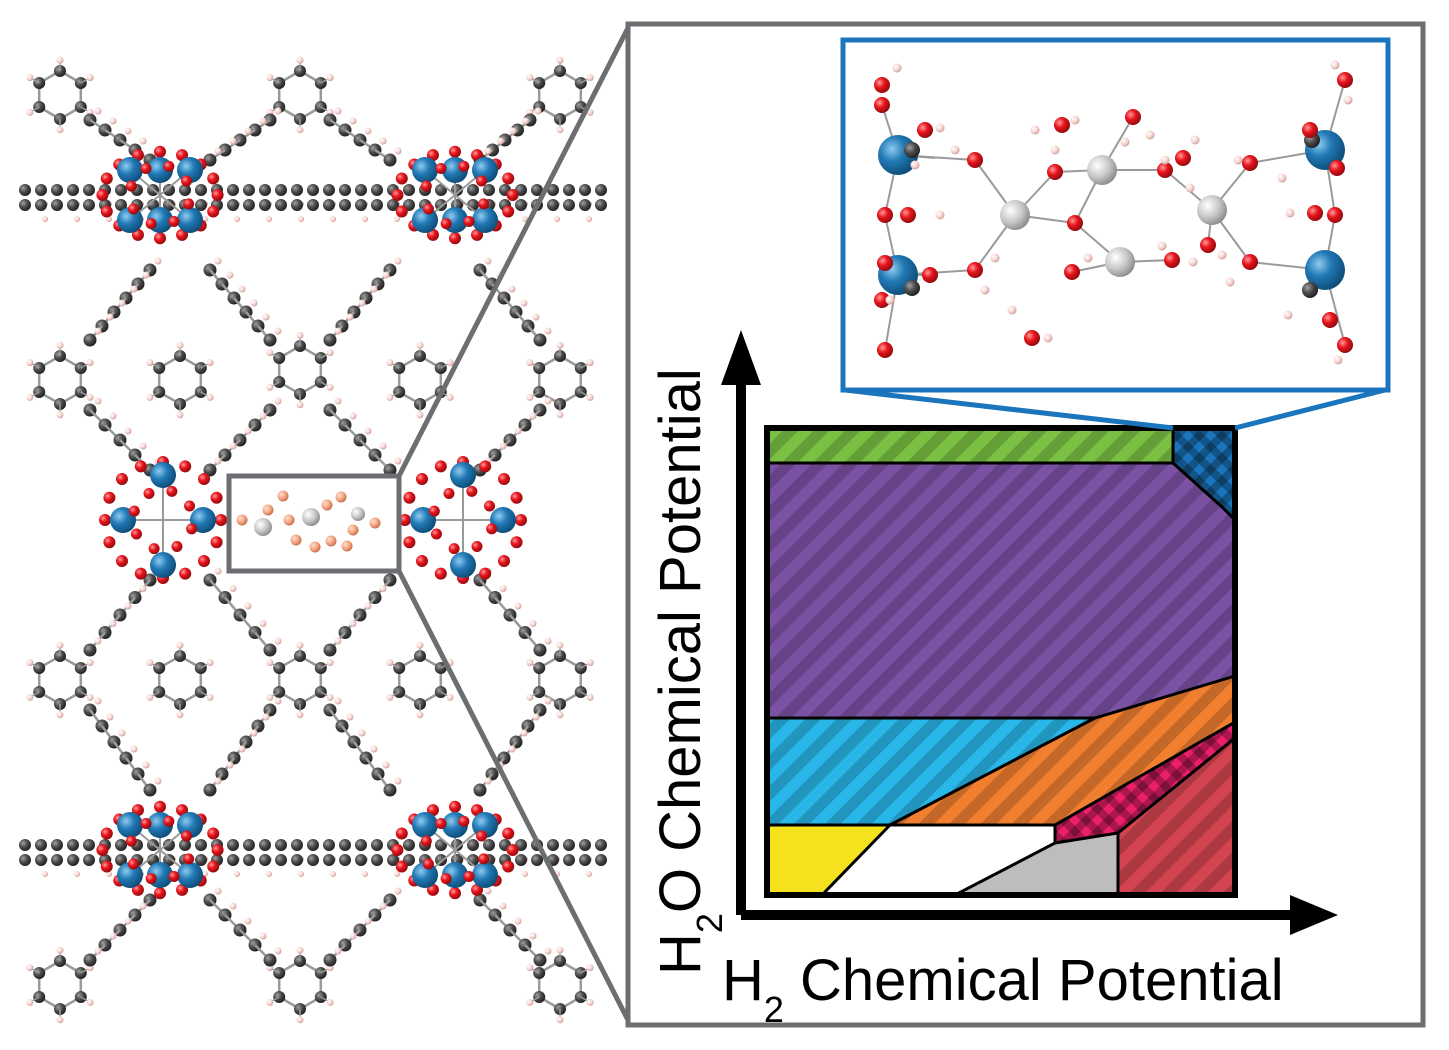 This screenshot has width=1449, height=1050. What do you see at coordinates (1212, 210) in the screenshot?
I see `metal-atom` at bounding box center [1212, 210].